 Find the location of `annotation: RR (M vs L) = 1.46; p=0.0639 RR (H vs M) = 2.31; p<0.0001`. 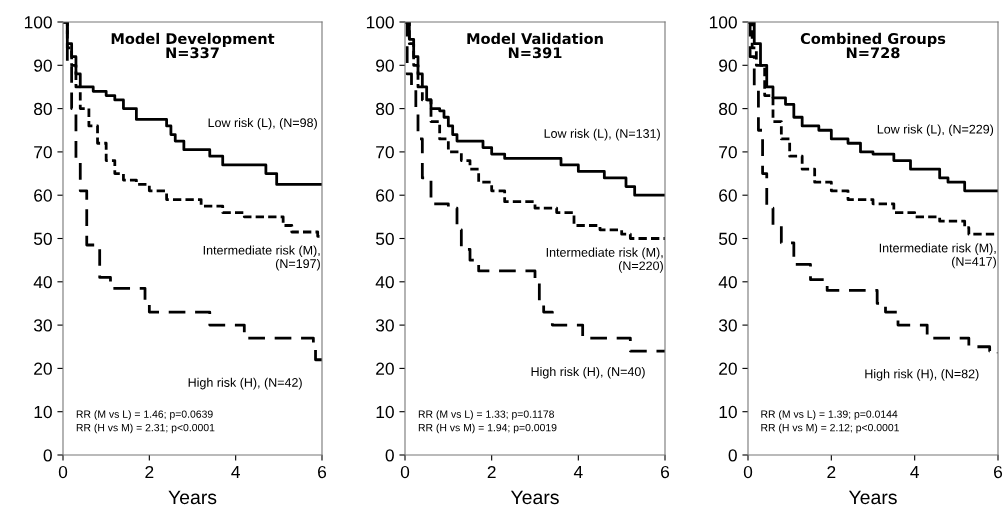

annotation: RR (M vs L) = 1.46; p=0.0639 RR (H vs M) = 2.31; p<0.0001 is located at coordinates (145, 422).